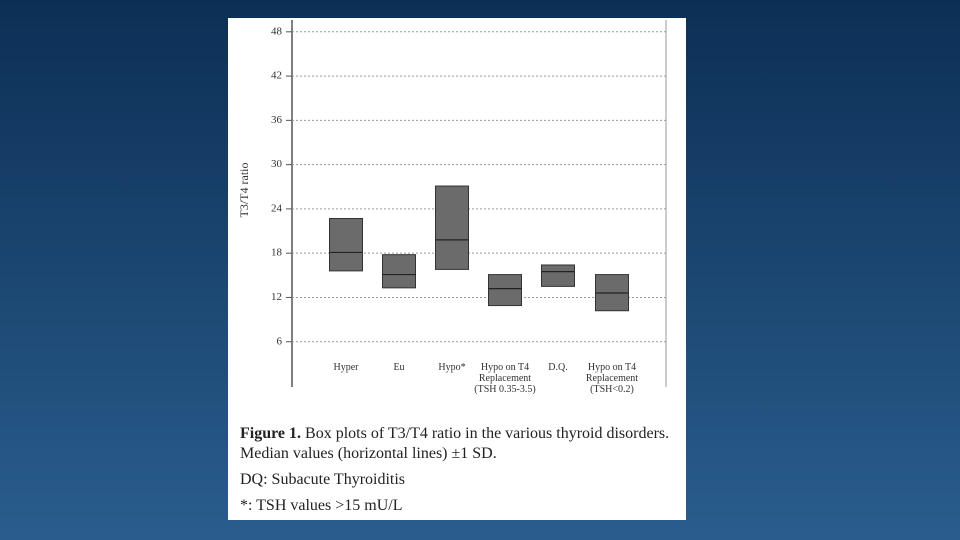 The width and height of the screenshot is (960, 540). I want to click on y-axis-label: T3/T4 ratio, so click(244, 190).